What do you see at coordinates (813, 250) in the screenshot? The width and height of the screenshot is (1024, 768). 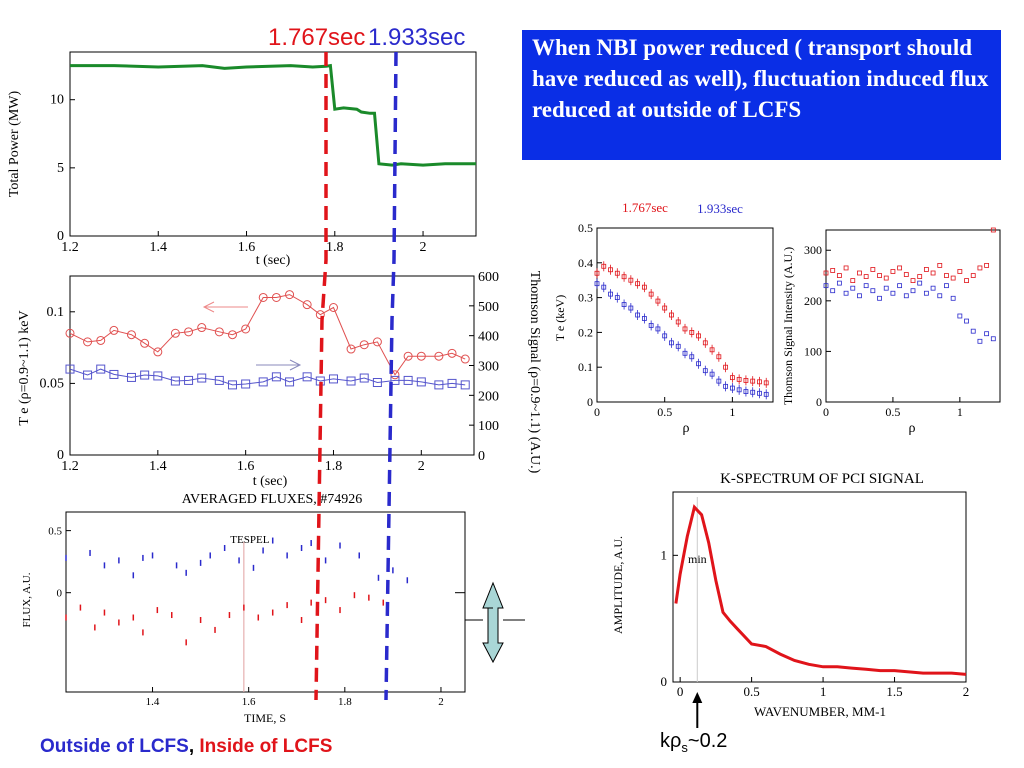 I see `y-tick-label: 300` at bounding box center [813, 250].